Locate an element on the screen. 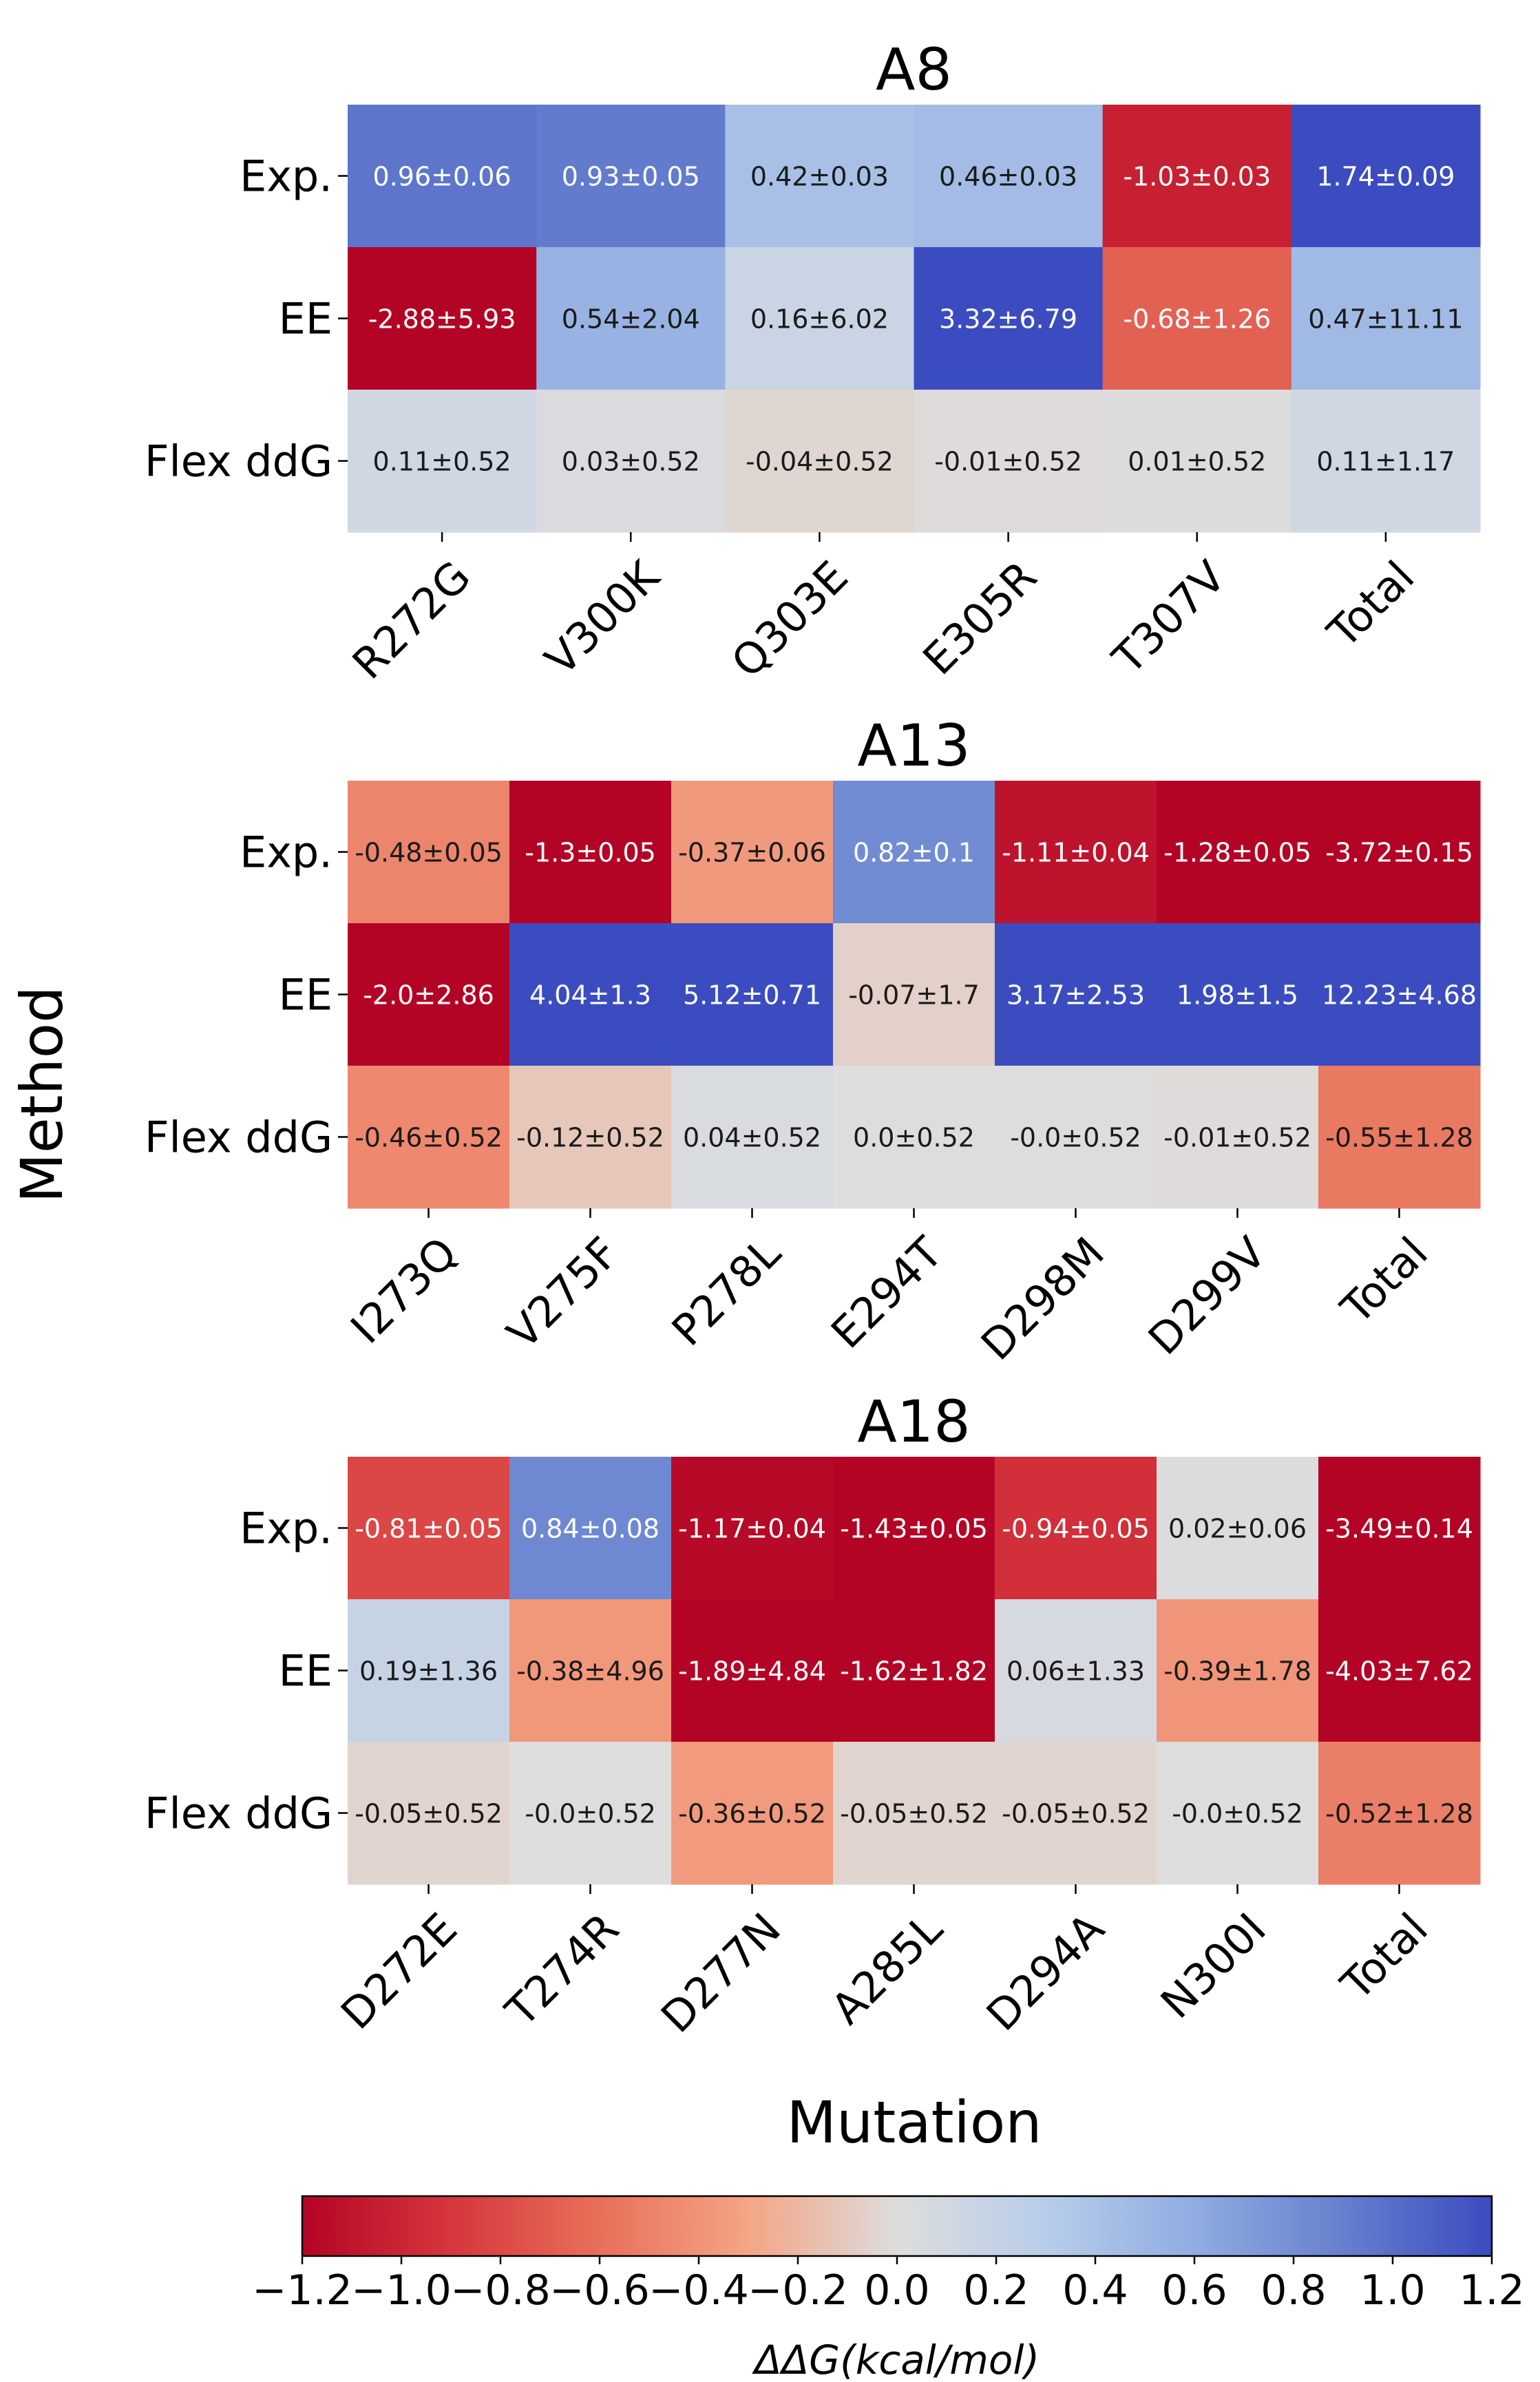  column-label: I273Q is located at coordinates (404, 1290).